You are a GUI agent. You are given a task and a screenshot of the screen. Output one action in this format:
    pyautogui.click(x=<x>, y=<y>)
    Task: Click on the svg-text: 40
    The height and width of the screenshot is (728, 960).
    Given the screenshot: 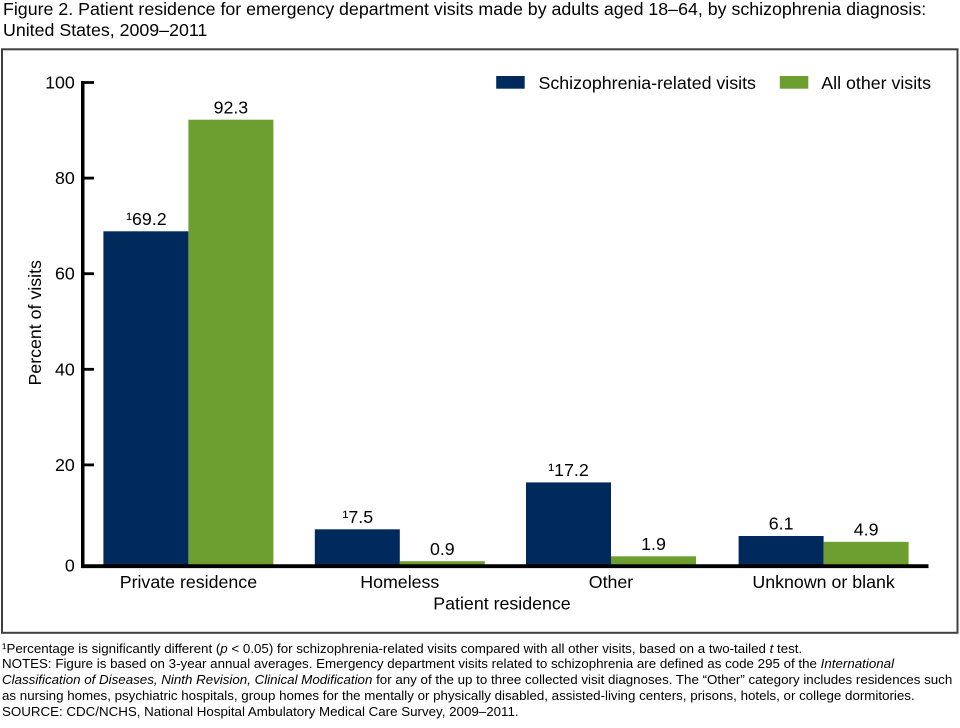 What is the action you would take?
    pyautogui.click(x=65, y=369)
    